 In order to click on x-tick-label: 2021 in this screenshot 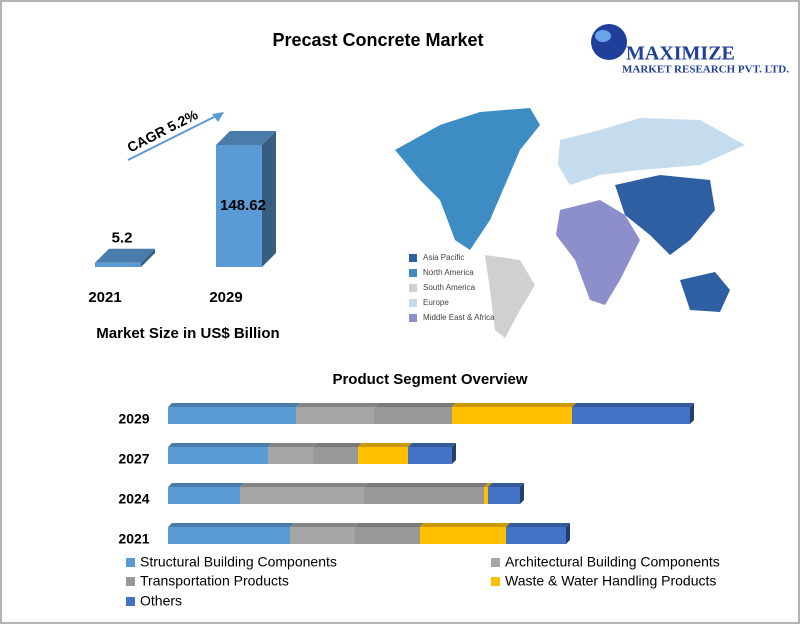, I will do `click(104, 297)`.